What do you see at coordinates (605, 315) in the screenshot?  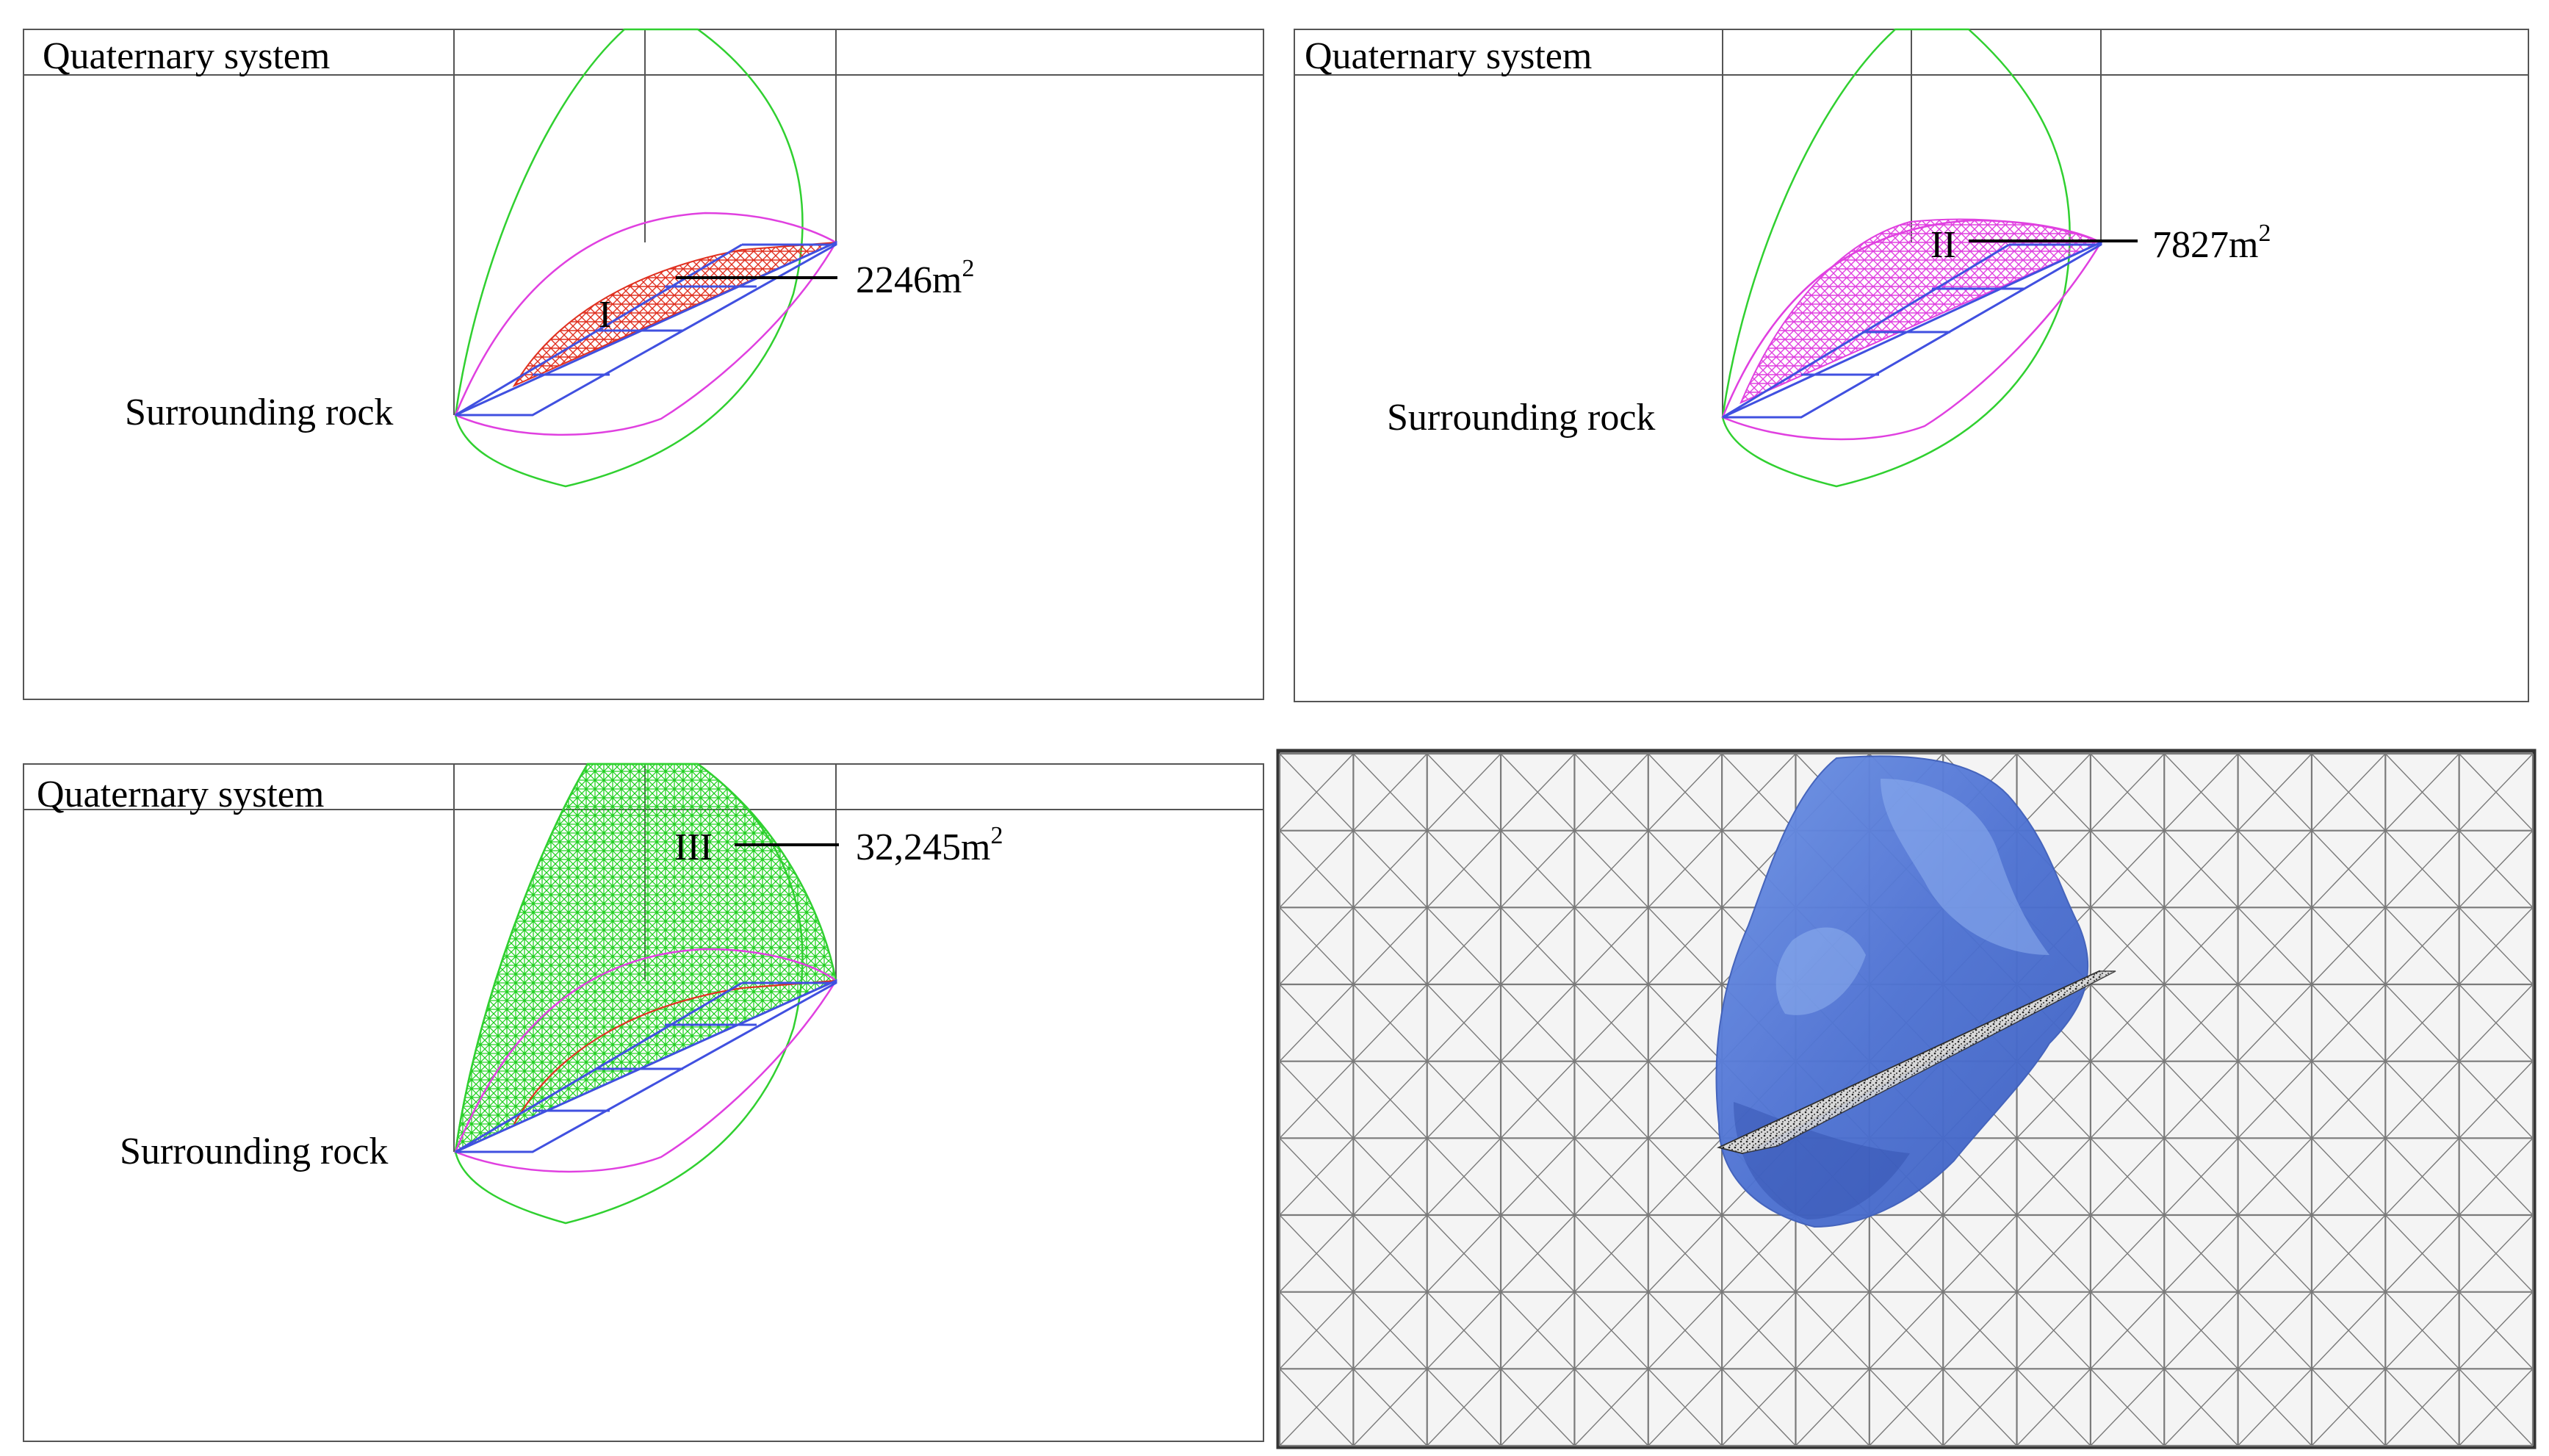 I see `zone-label: I` at bounding box center [605, 315].